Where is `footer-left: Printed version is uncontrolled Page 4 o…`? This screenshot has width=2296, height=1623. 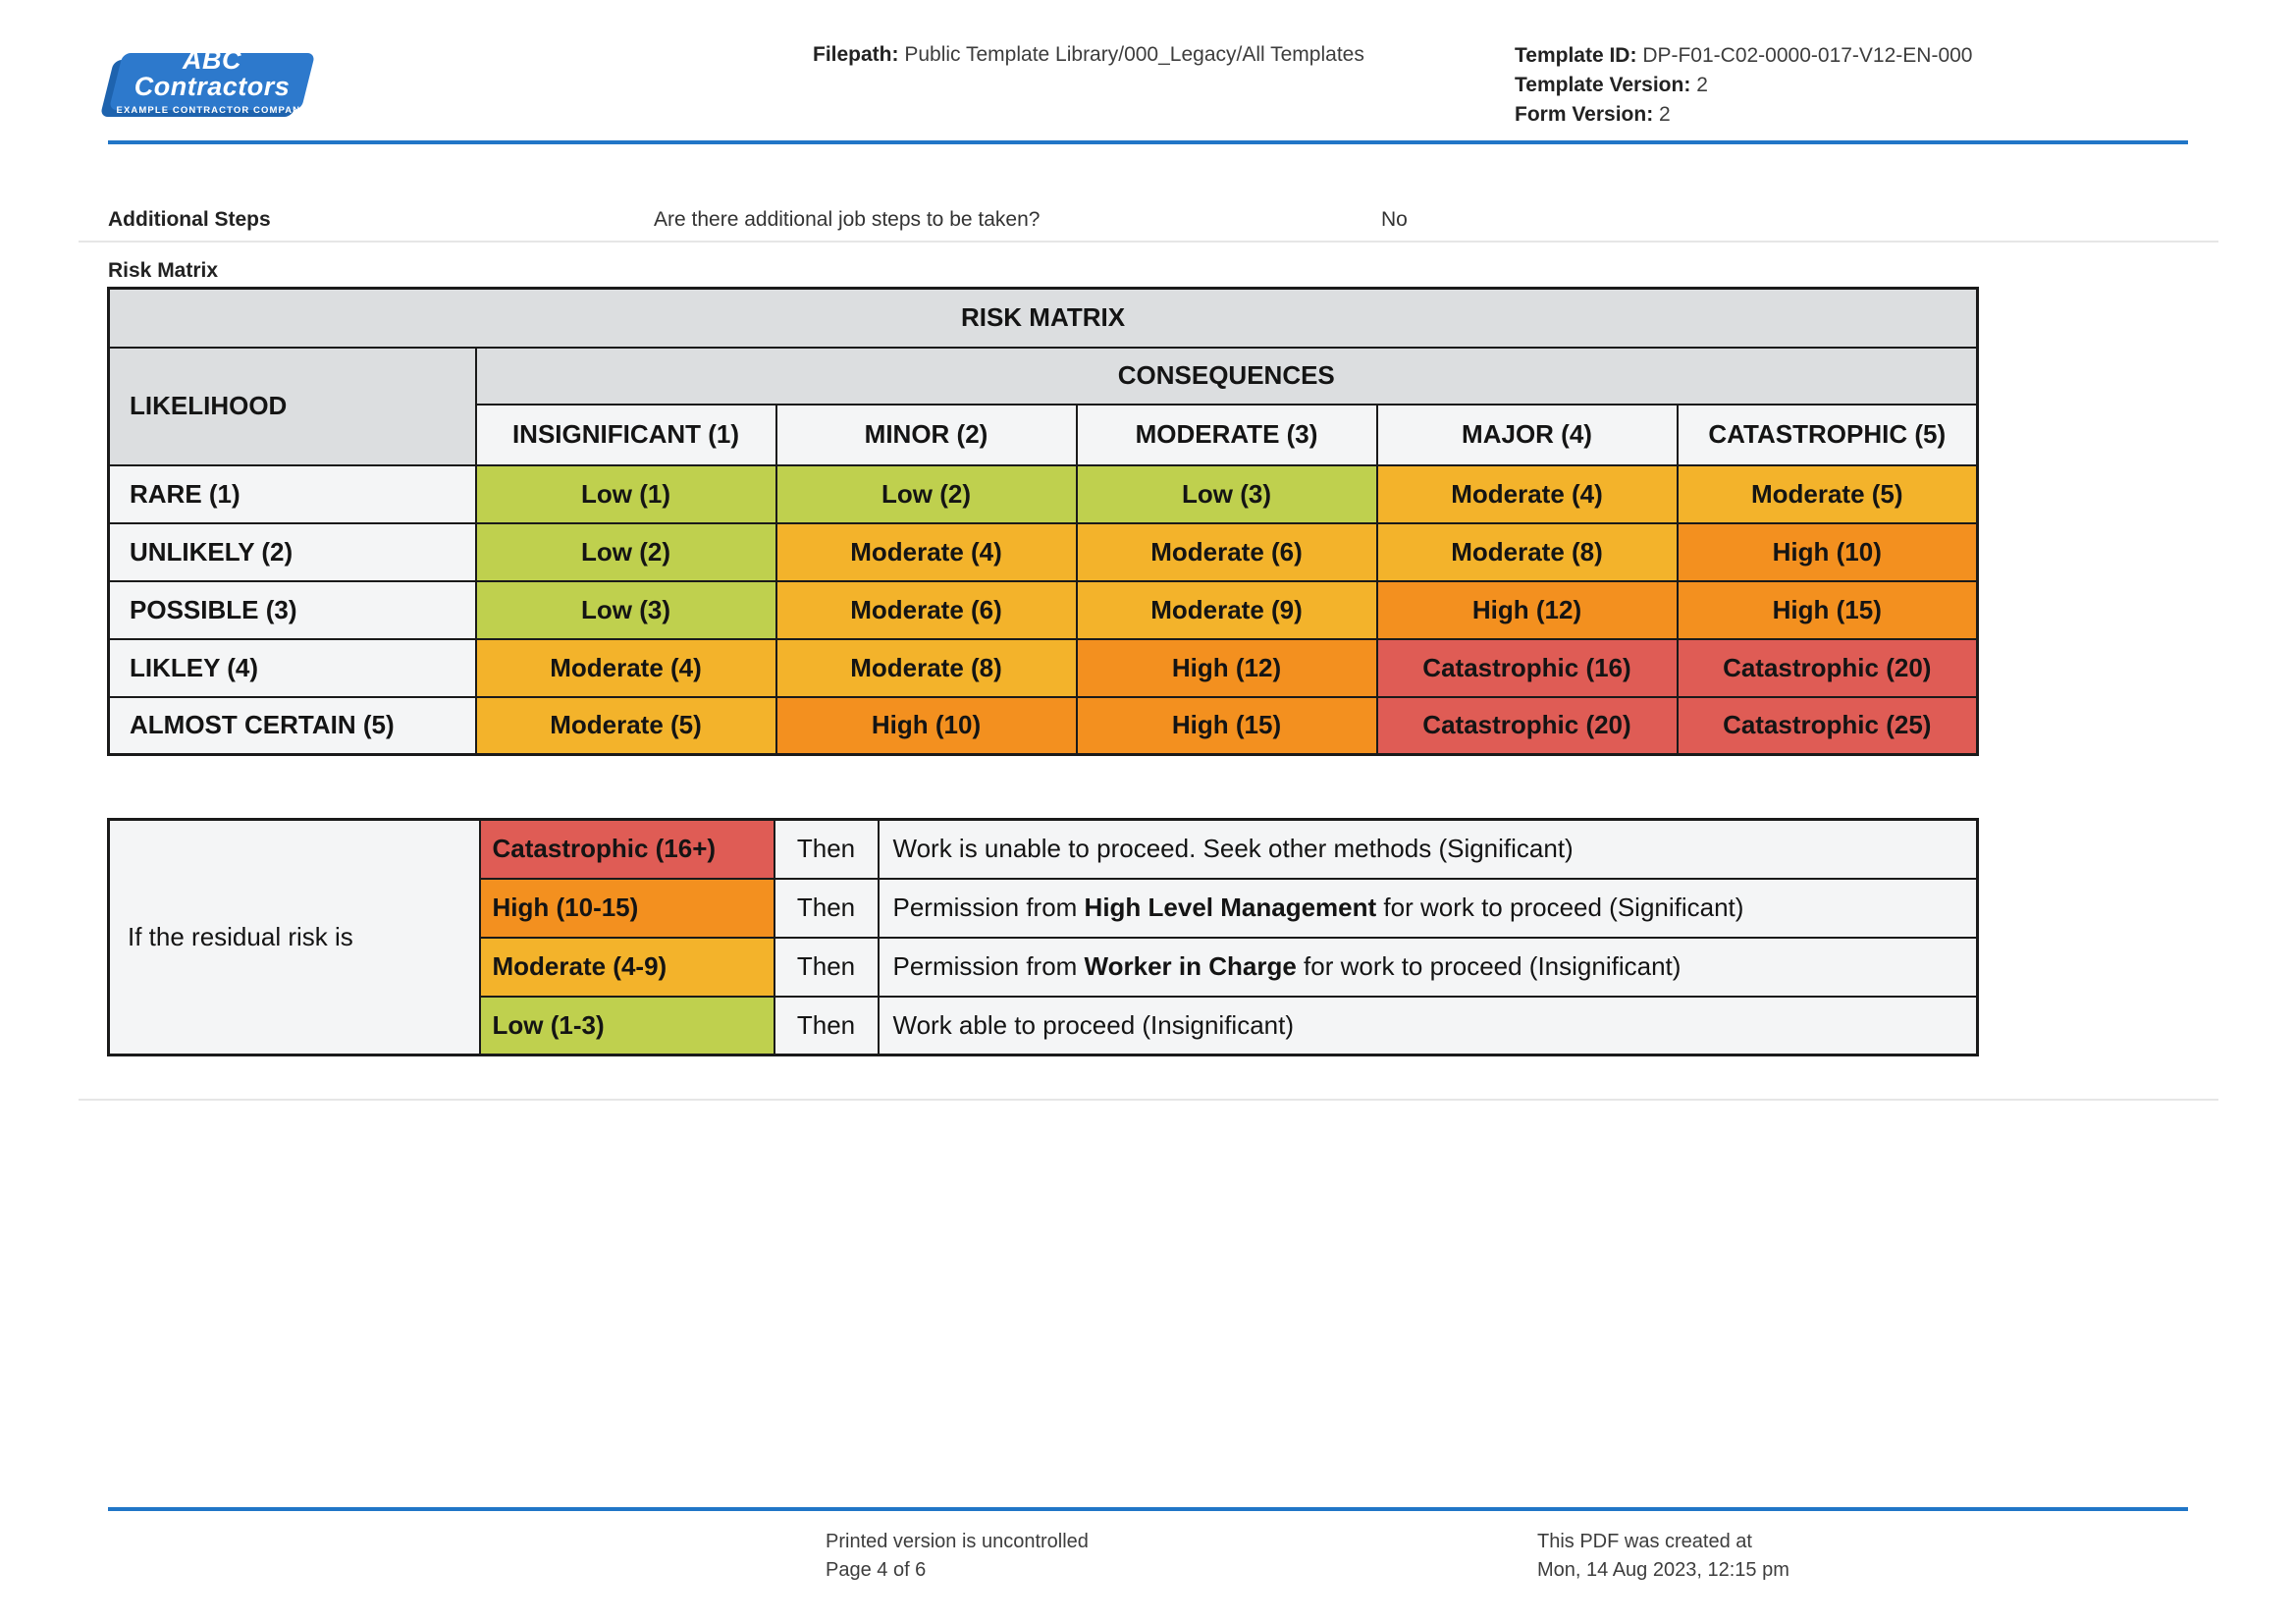
footer-left: Printed version is uncontrolled Page 4 o… is located at coordinates (957, 1556).